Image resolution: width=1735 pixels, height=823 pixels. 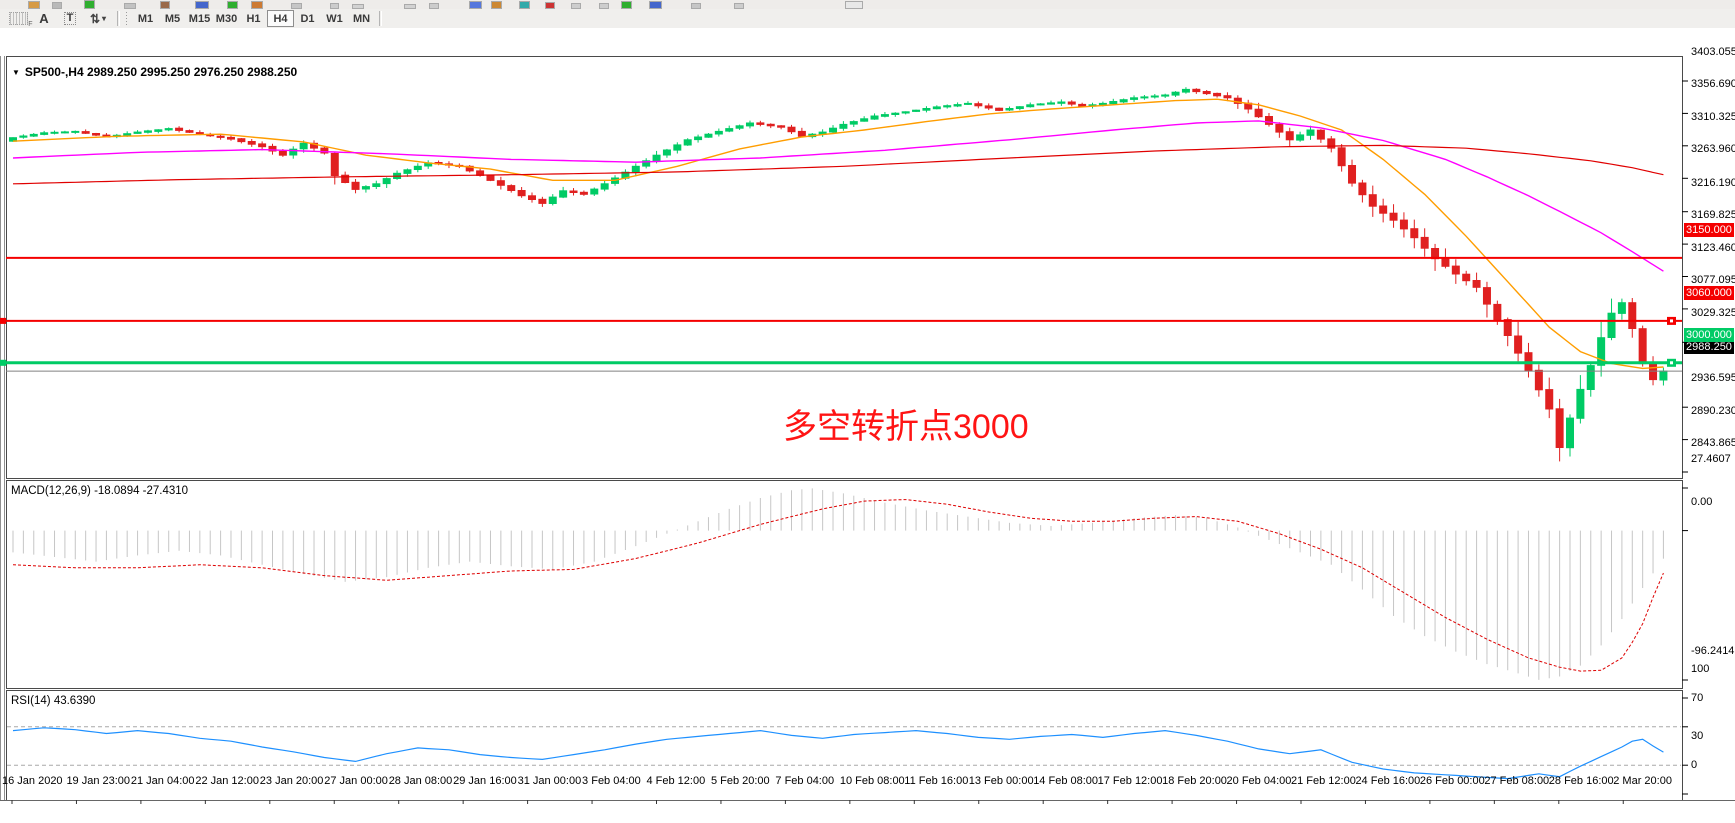 What do you see at coordinates (676, 781) in the screenshot?
I see `time-axis-label: 4 Feb 12:00` at bounding box center [676, 781].